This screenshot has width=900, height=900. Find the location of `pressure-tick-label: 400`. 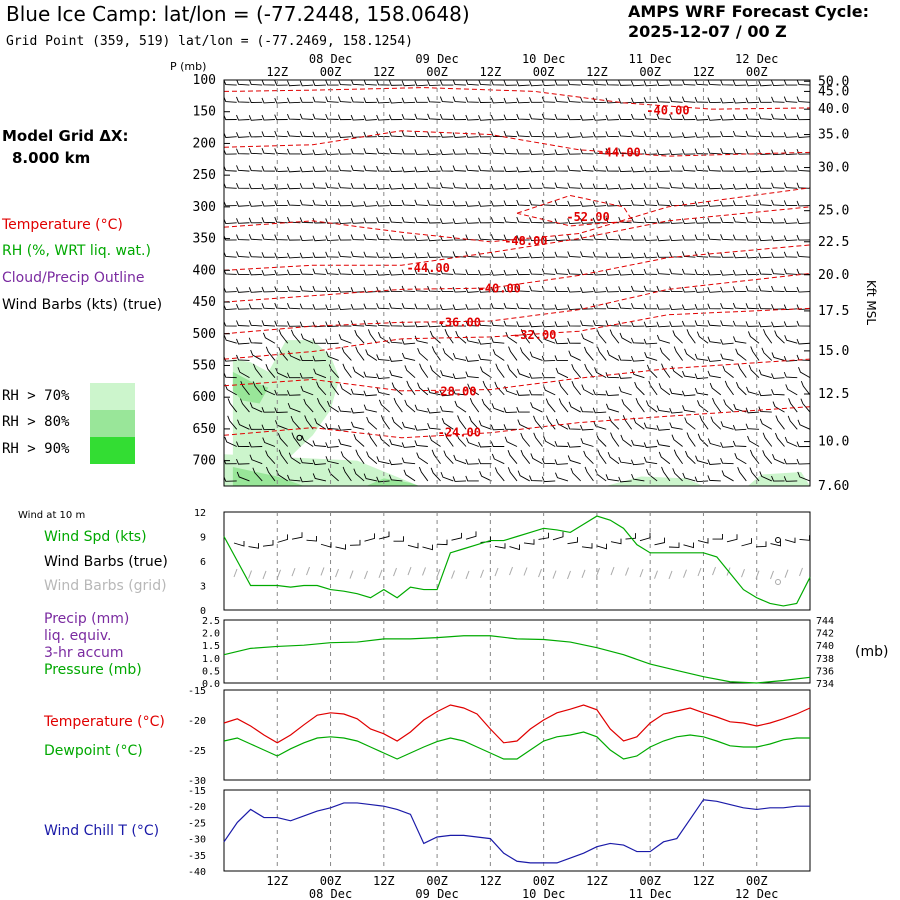

pressure-tick-label: 400 is located at coordinates (204, 270).